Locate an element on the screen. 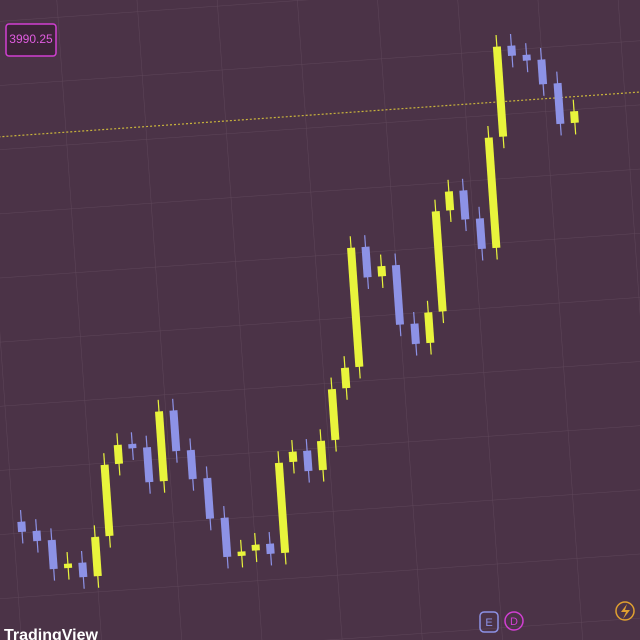 Image resolution: width=640 pixels, height=640 pixels. price-label: 3990.25 is located at coordinates (31, 39).